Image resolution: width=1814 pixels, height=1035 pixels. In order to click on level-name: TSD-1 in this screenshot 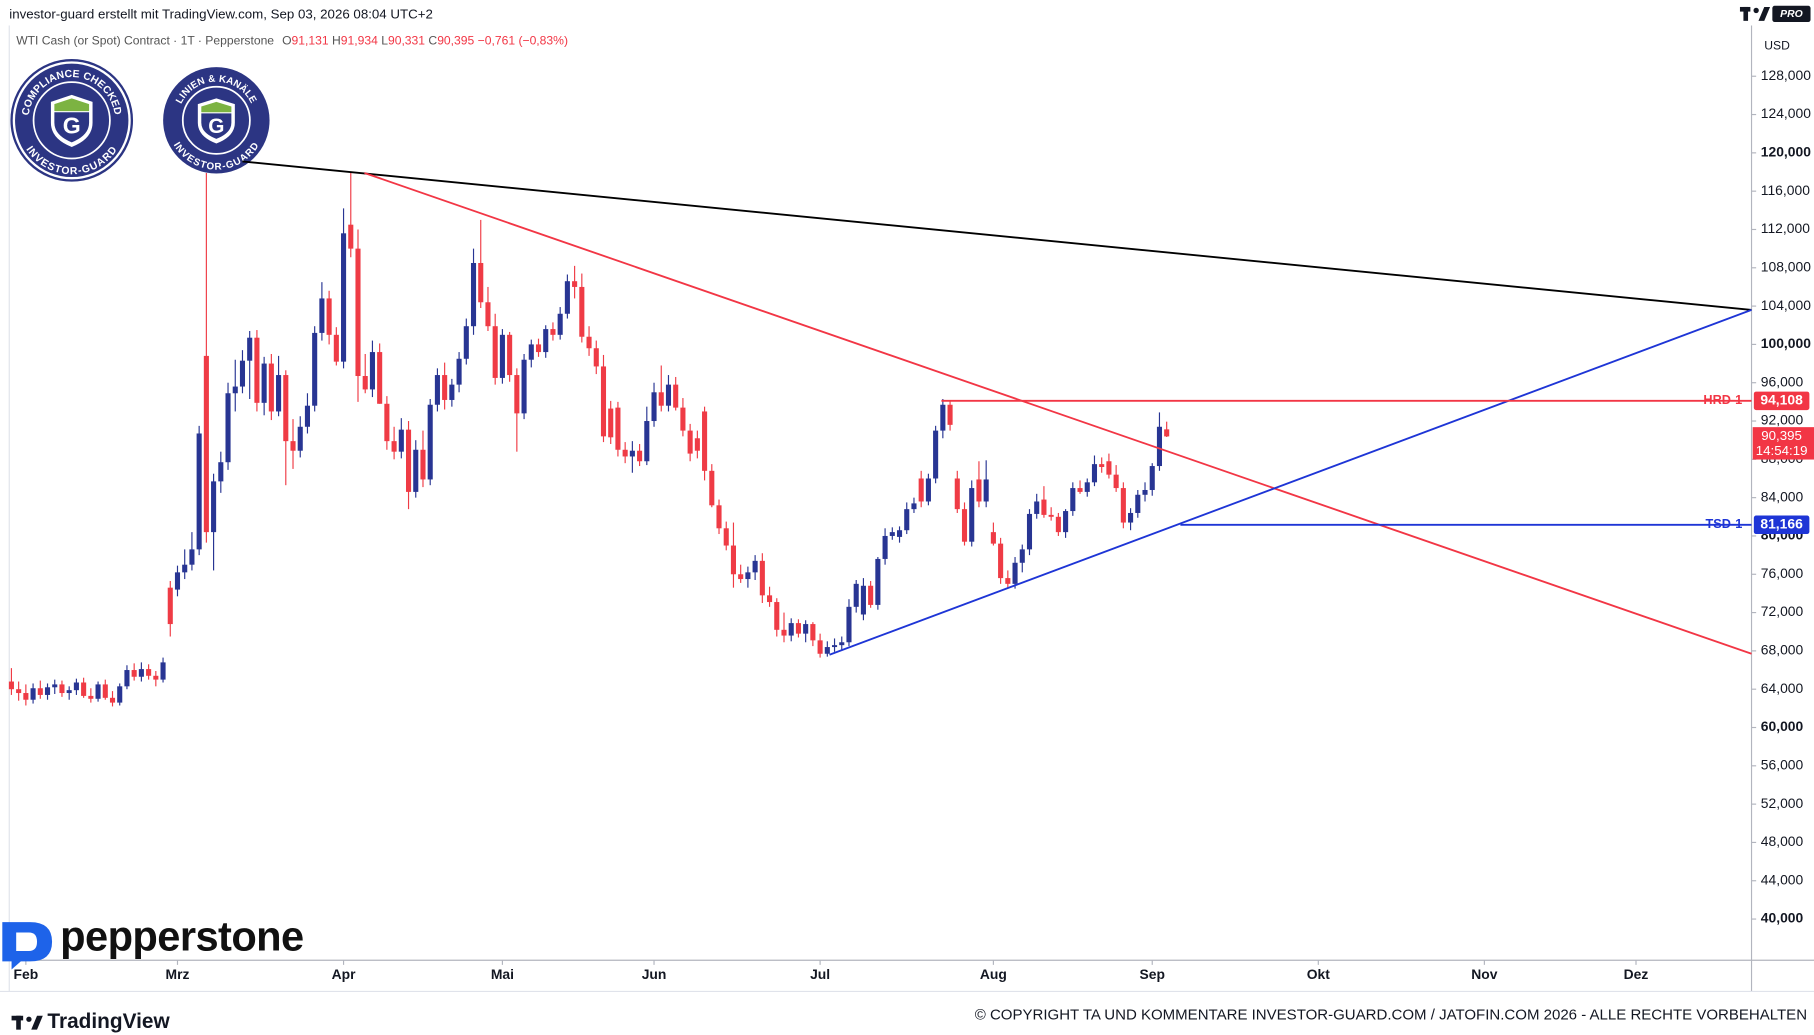, I will do `click(1724, 523)`.